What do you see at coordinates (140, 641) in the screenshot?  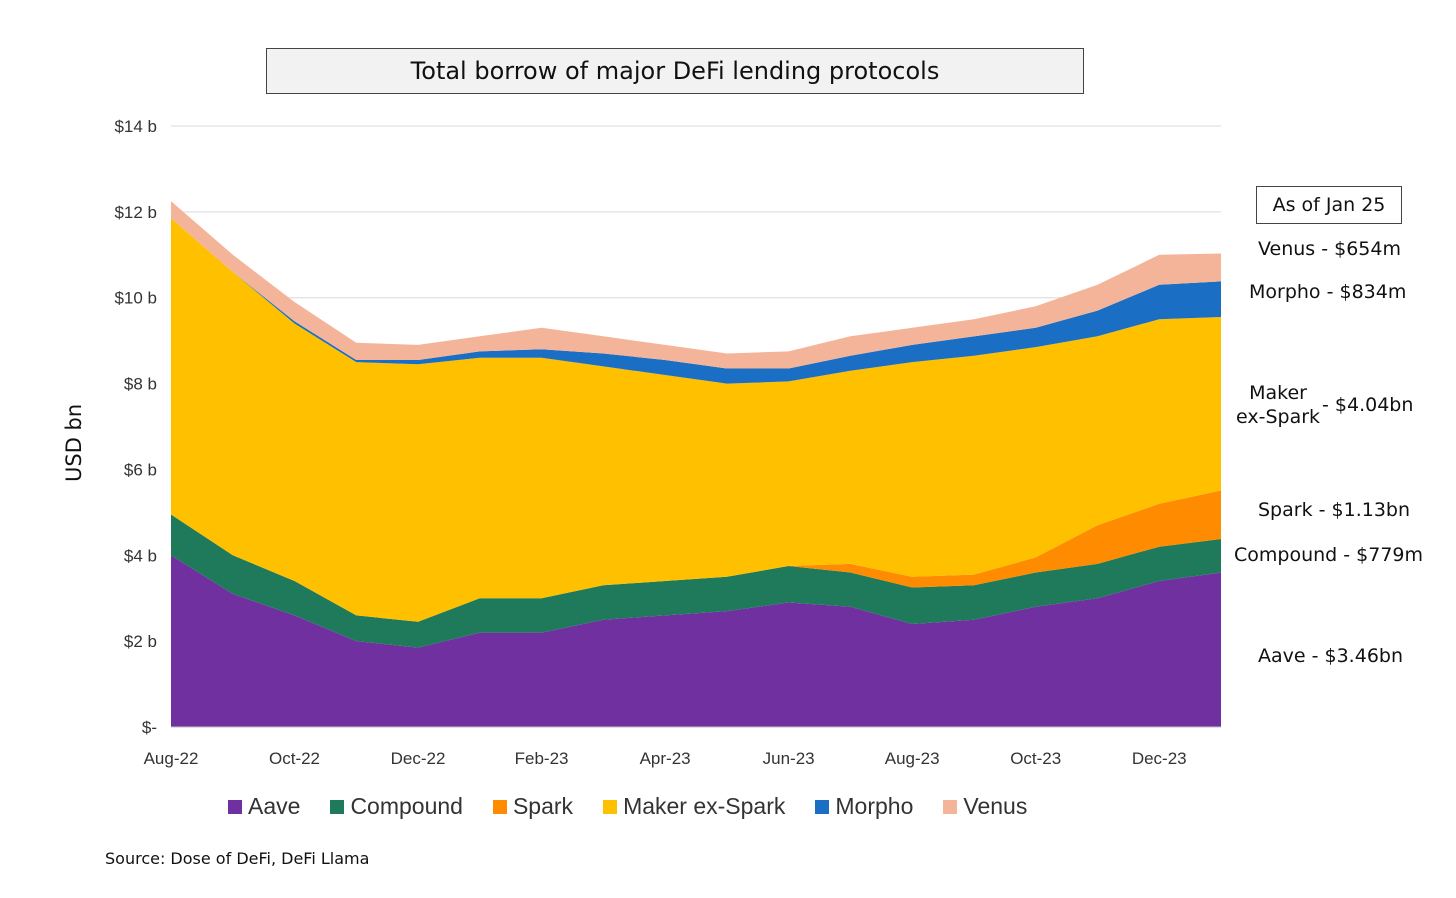 I see `y-tick-label: $2 b` at bounding box center [140, 641].